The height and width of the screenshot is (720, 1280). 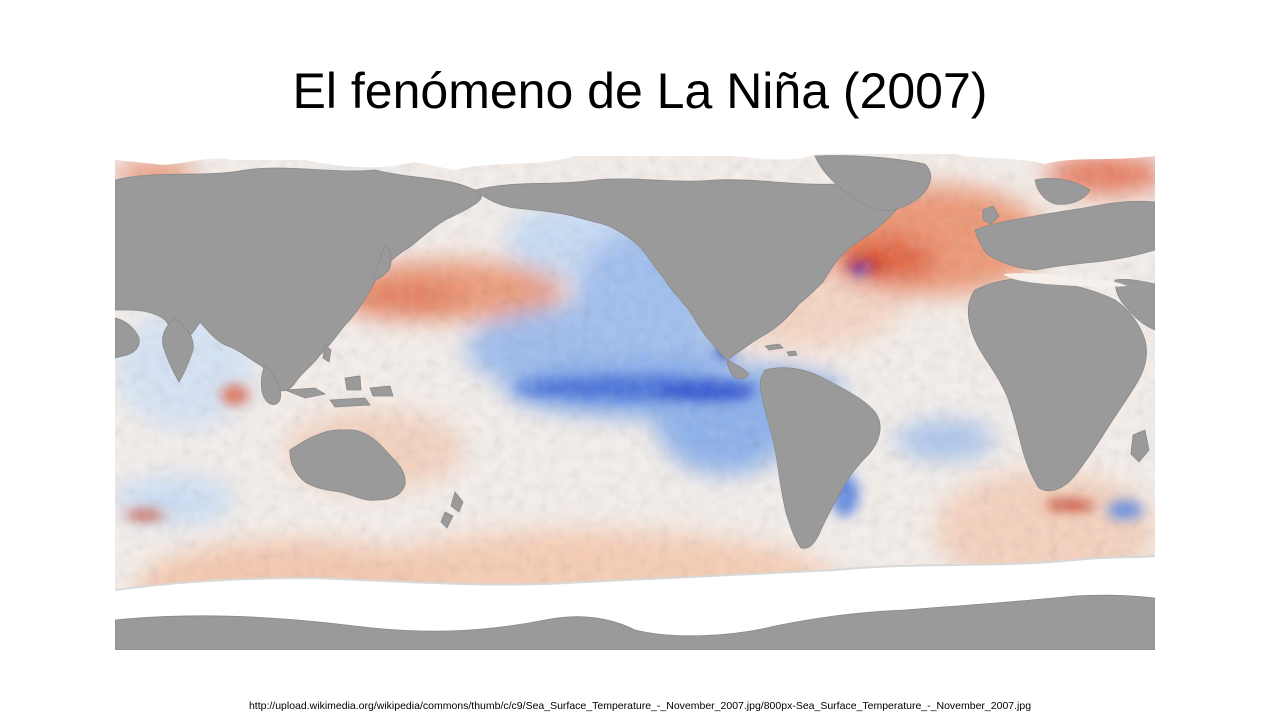 I want to click on antarctica, so click(x=635, y=622).